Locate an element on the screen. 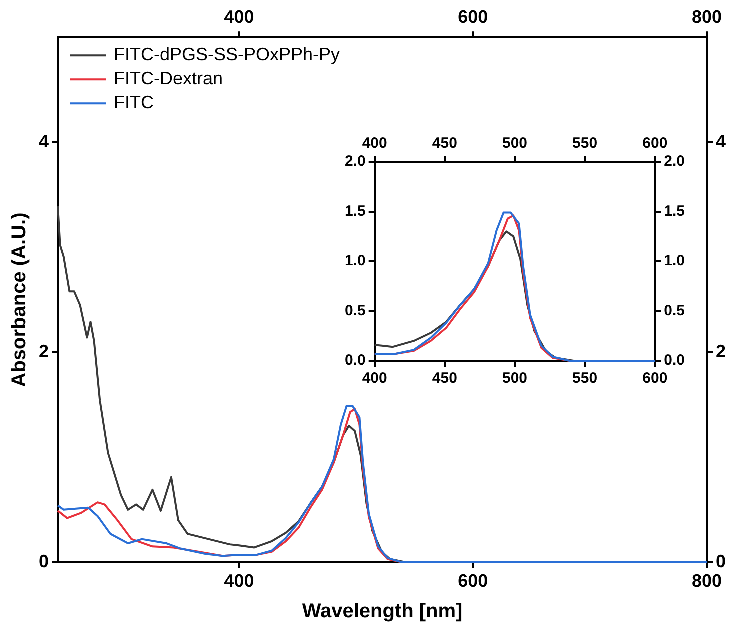 The image size is (737, 632). legend-label: FITC-dPGS-SS-POxPPh-Py is located at coordinates (227, 54).